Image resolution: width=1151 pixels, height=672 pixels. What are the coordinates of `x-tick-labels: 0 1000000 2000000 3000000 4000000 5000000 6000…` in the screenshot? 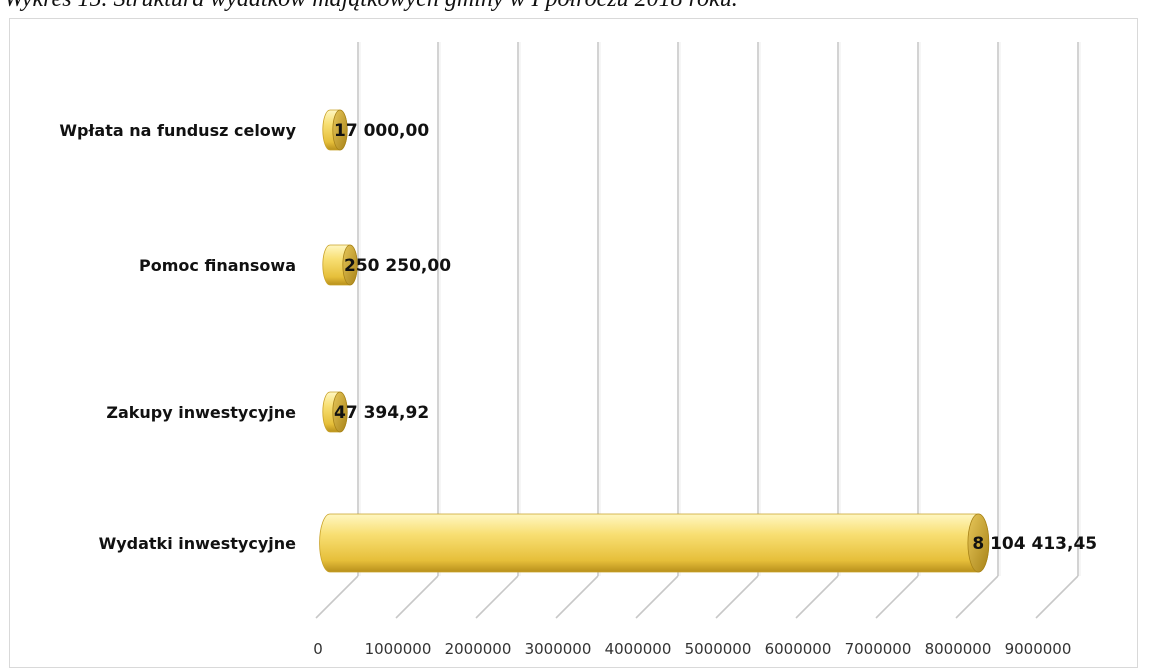 It's located at (692, 649).